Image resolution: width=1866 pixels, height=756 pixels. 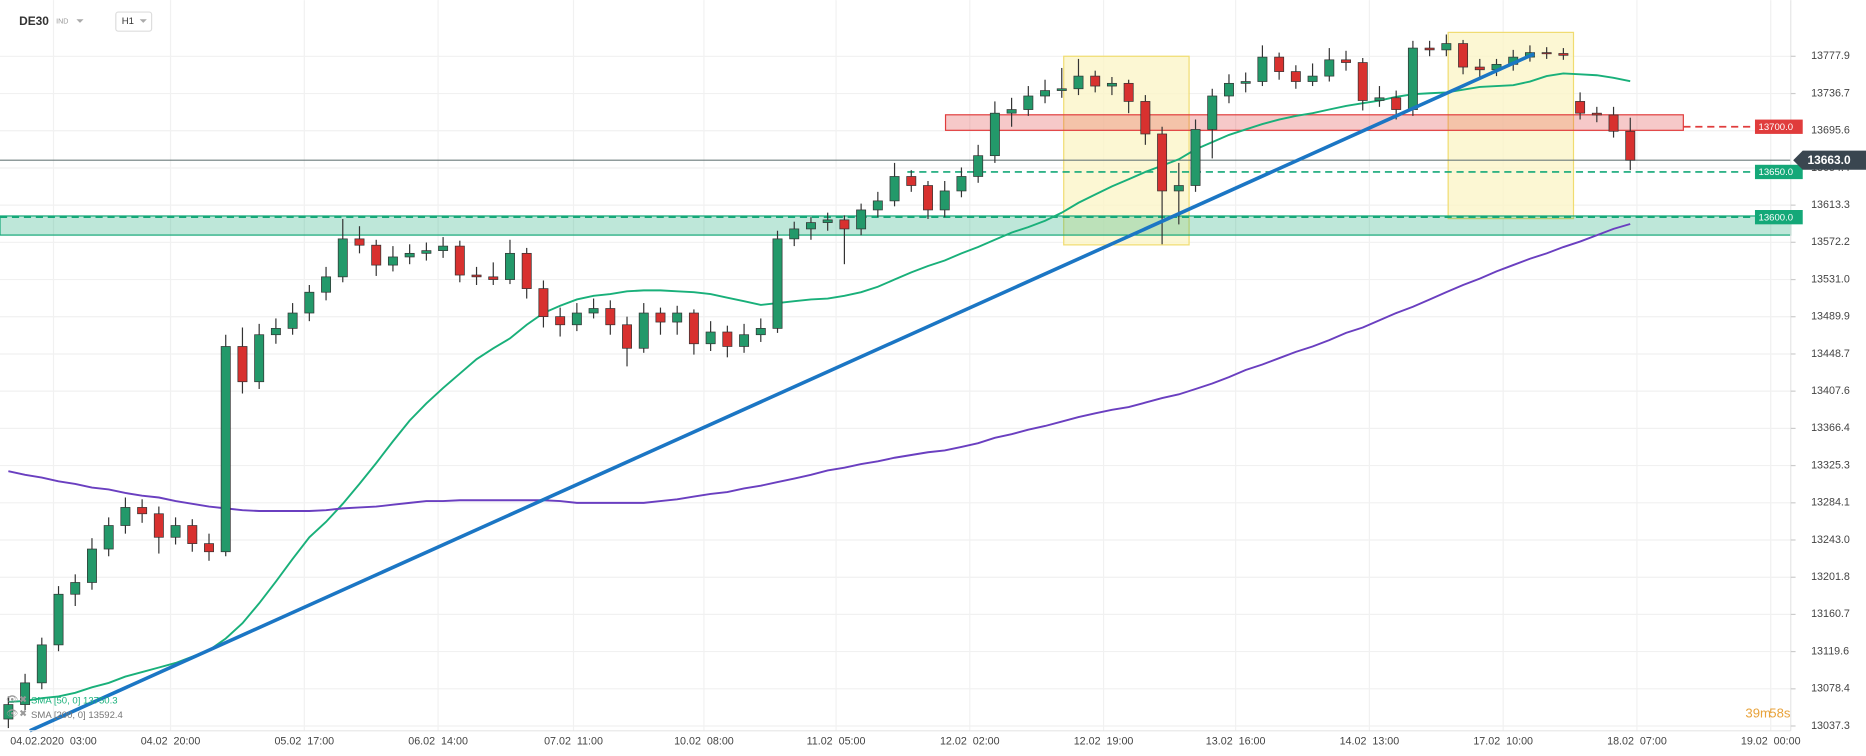 I want to click on y-tick-label: 13736.7, so click(x=1830, y=93).